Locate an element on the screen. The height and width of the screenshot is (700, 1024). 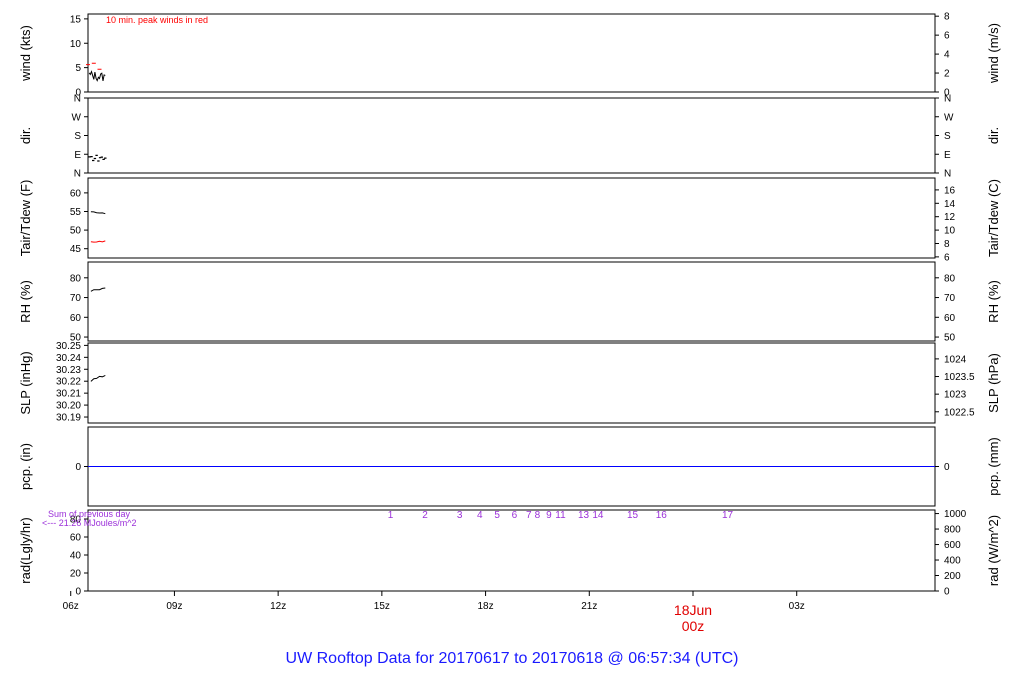
x-axis-tick-label: 09z is located at coordinates (174, 606).